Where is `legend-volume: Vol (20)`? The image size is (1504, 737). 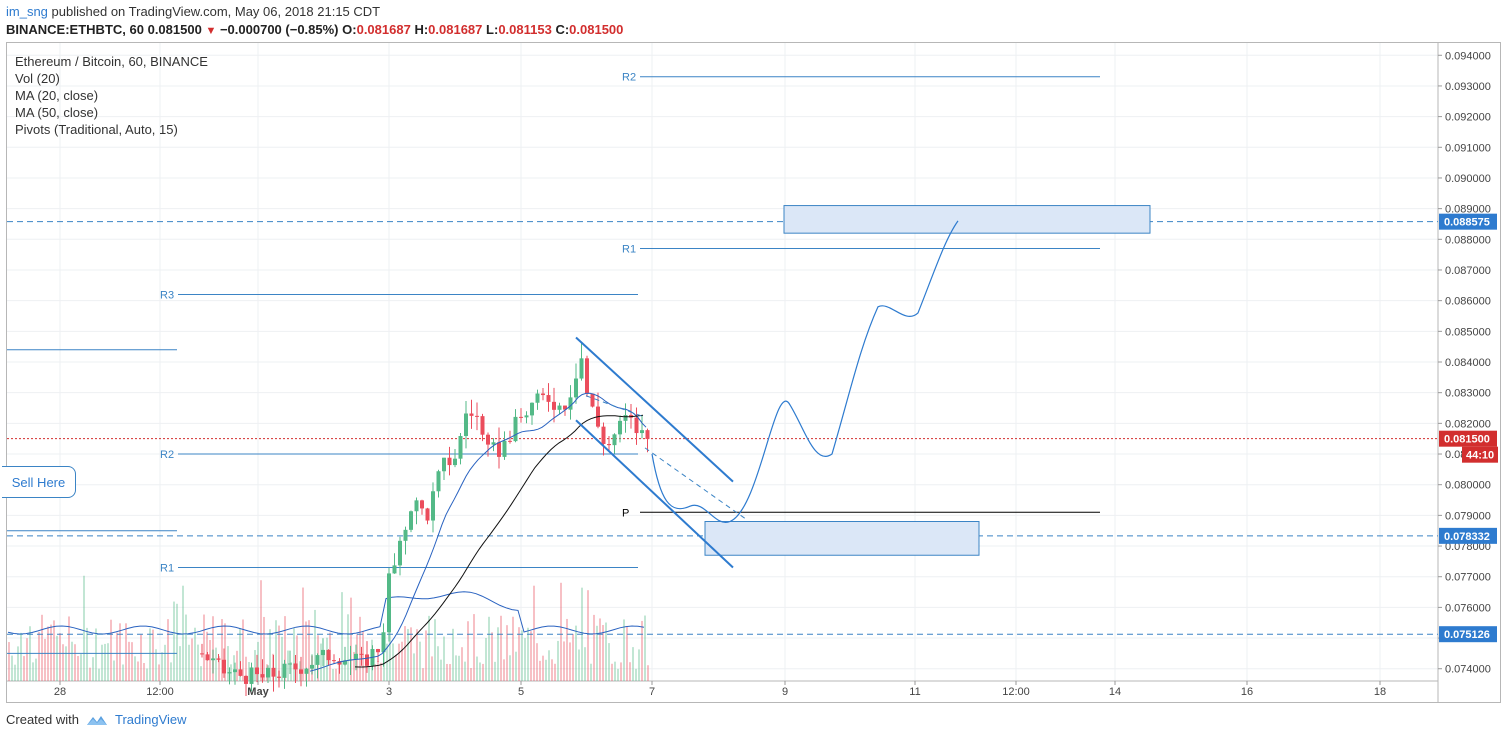
legend-volume: Vol (20) is located at coordinates (37, 78).